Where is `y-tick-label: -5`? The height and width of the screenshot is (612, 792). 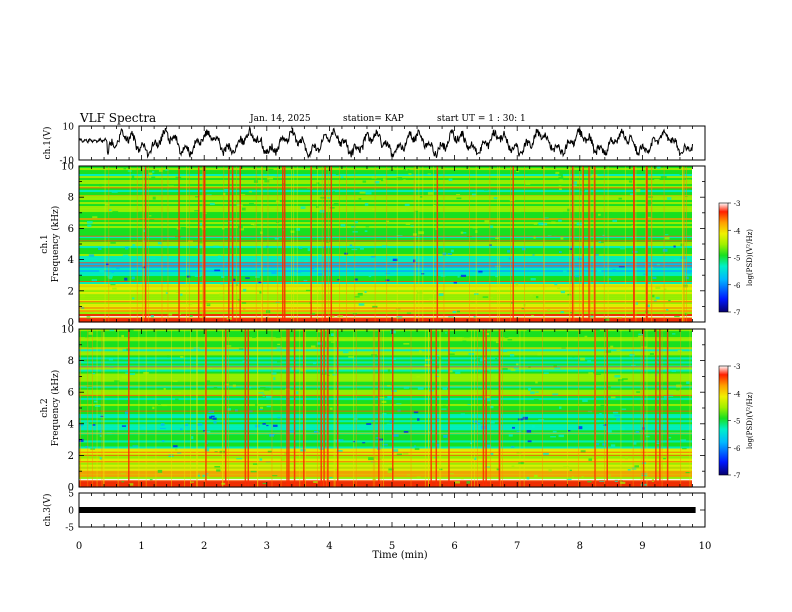
y-tick-label: -5 is located at coordinates (69, 529).